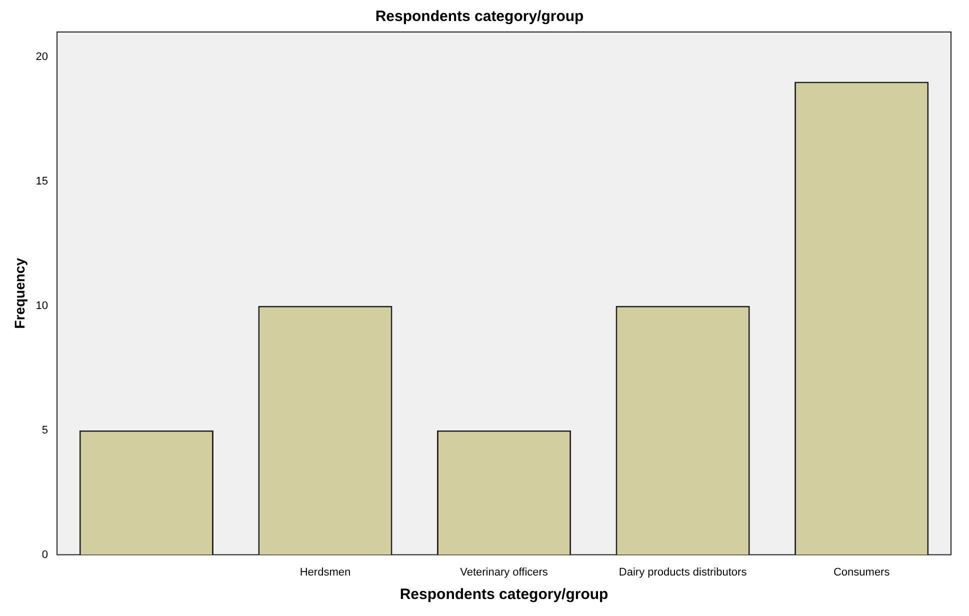  I want to click on x-axis-title: Respondents category/group, so click(504, 595).